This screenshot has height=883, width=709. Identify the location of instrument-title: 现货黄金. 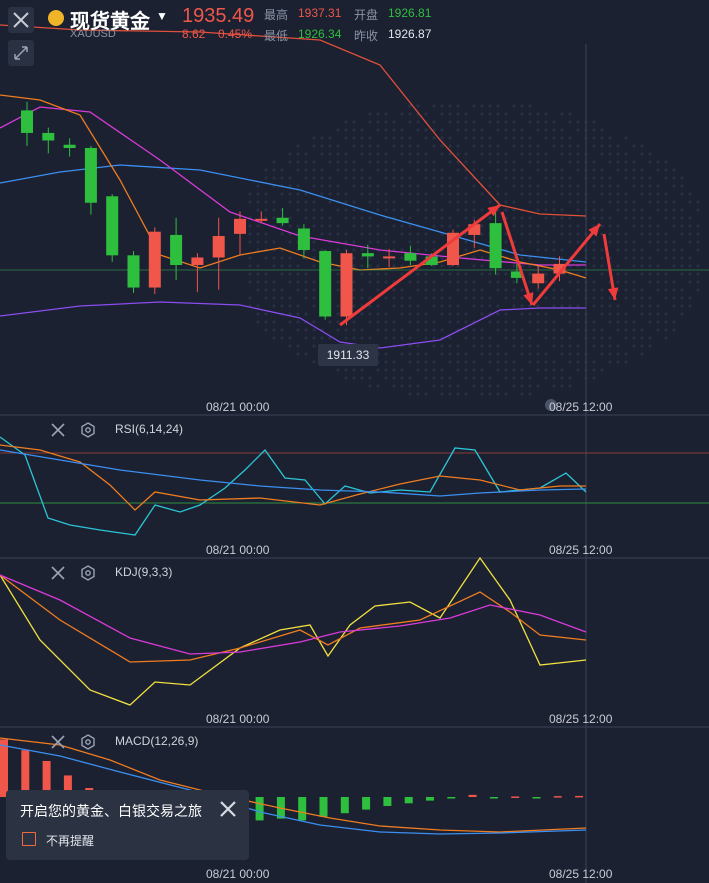
(110, 22).